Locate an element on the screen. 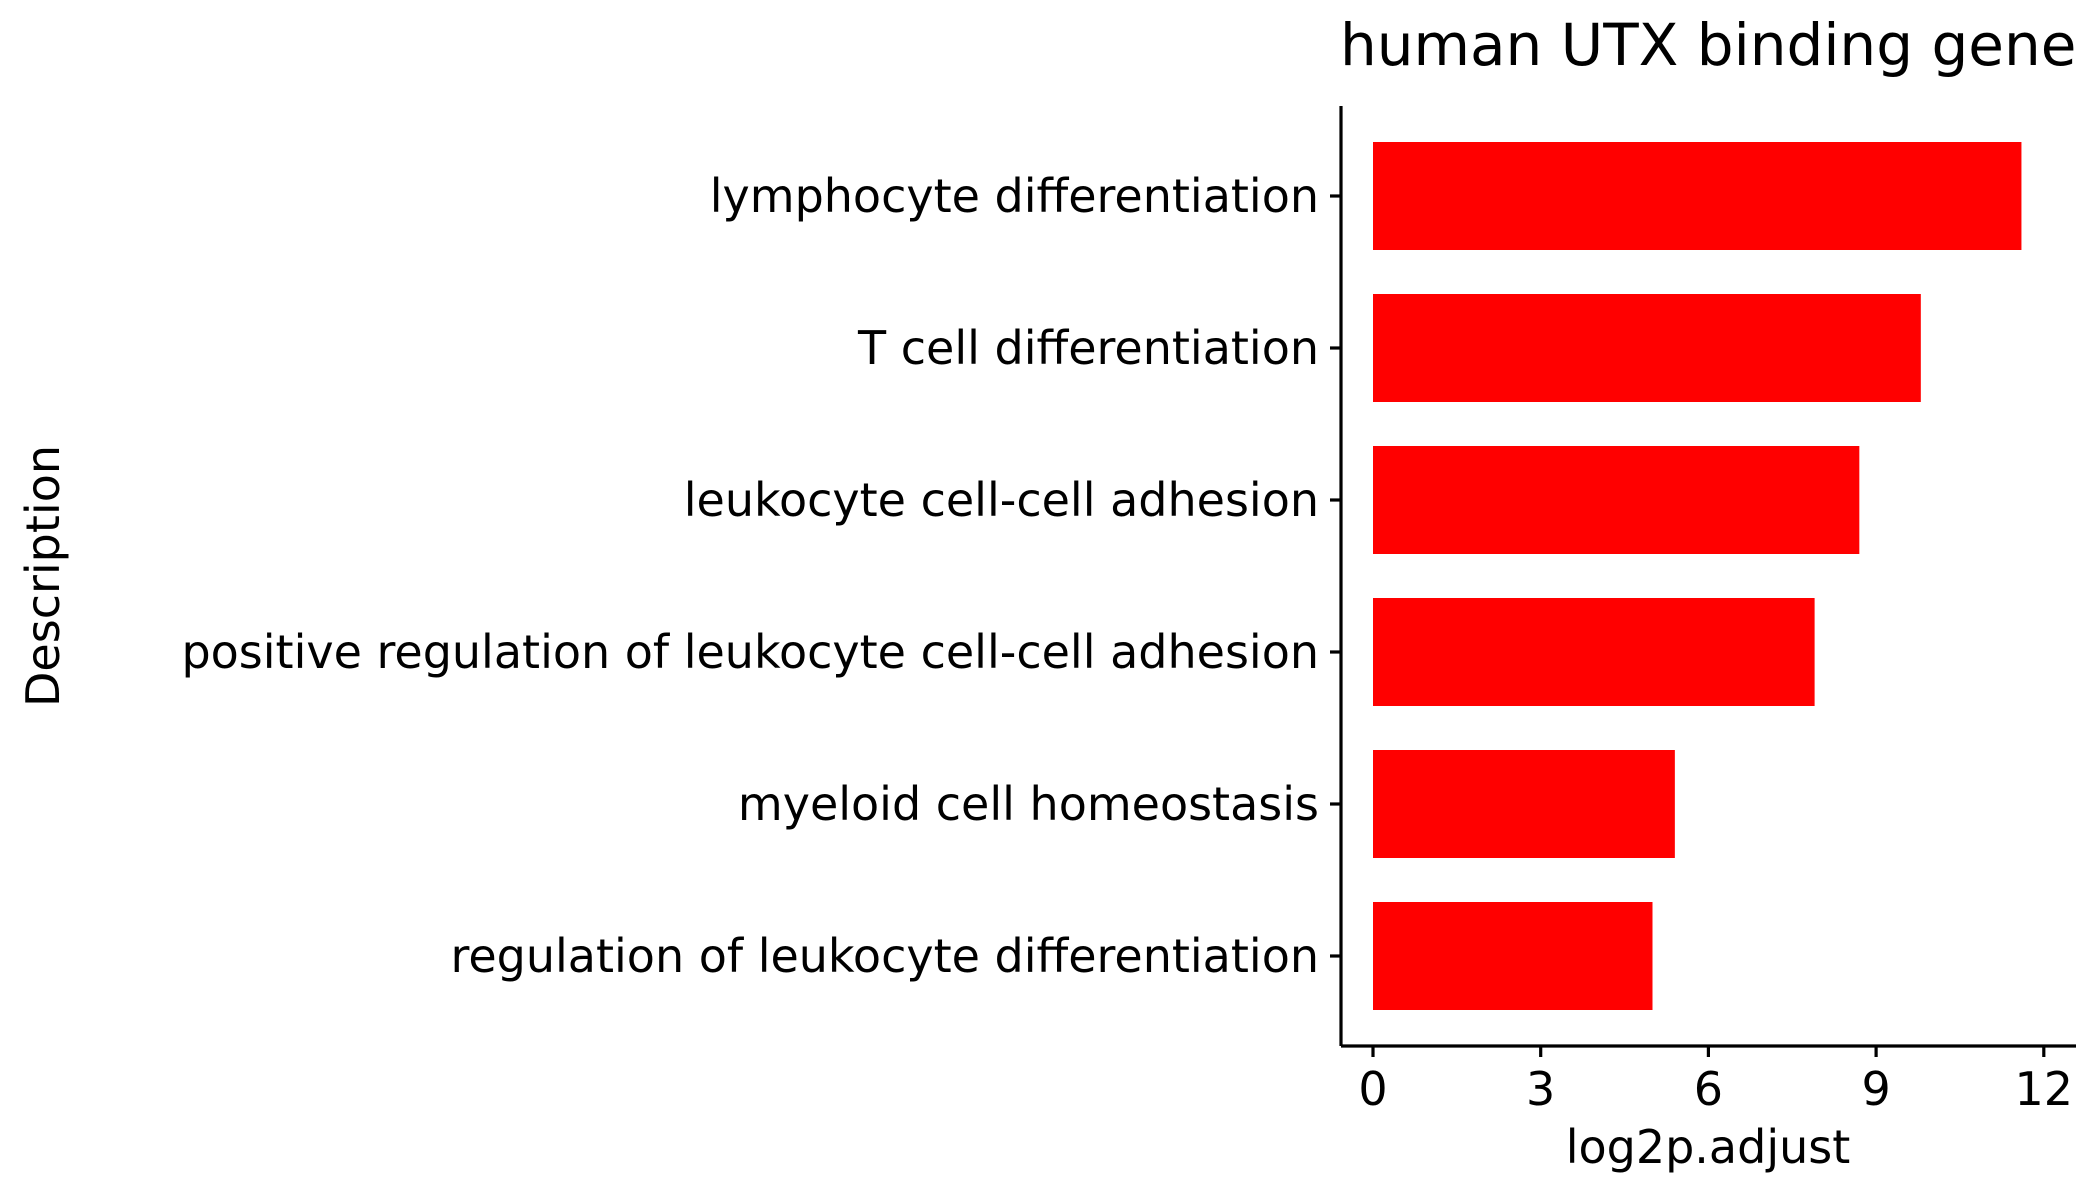  x-tick-label: 0 is located at coordinates (1372, 1089).